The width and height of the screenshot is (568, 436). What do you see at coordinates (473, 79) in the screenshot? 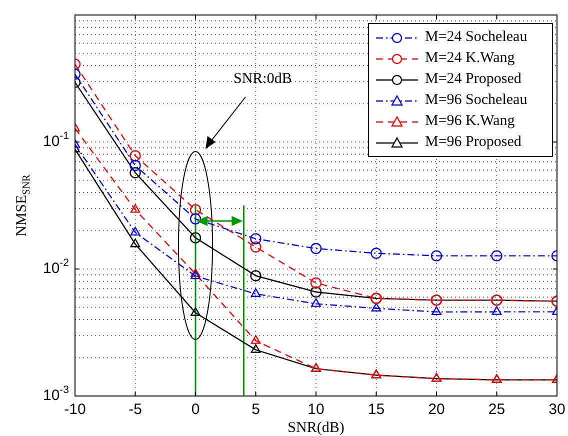
I see `legend-label: M=24 Proposed` at bounding box center [473, 79].